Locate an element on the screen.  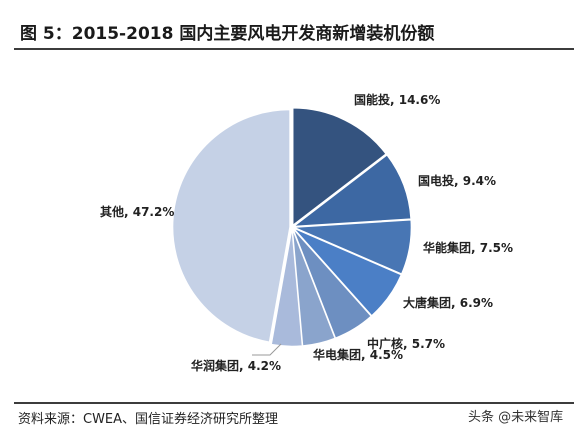
slice-label: 华能集团, 7.5% is located at coordinates (468, 247).